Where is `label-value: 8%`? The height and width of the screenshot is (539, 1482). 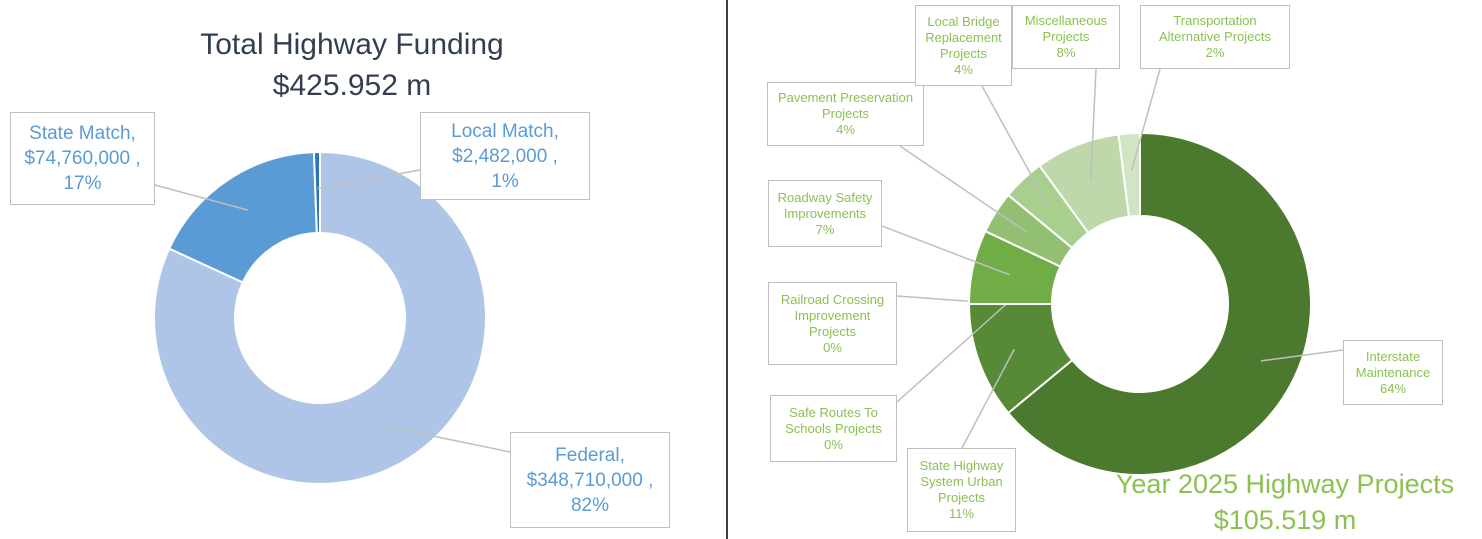
label-value: 8% is located at coordinates (1066, 52).